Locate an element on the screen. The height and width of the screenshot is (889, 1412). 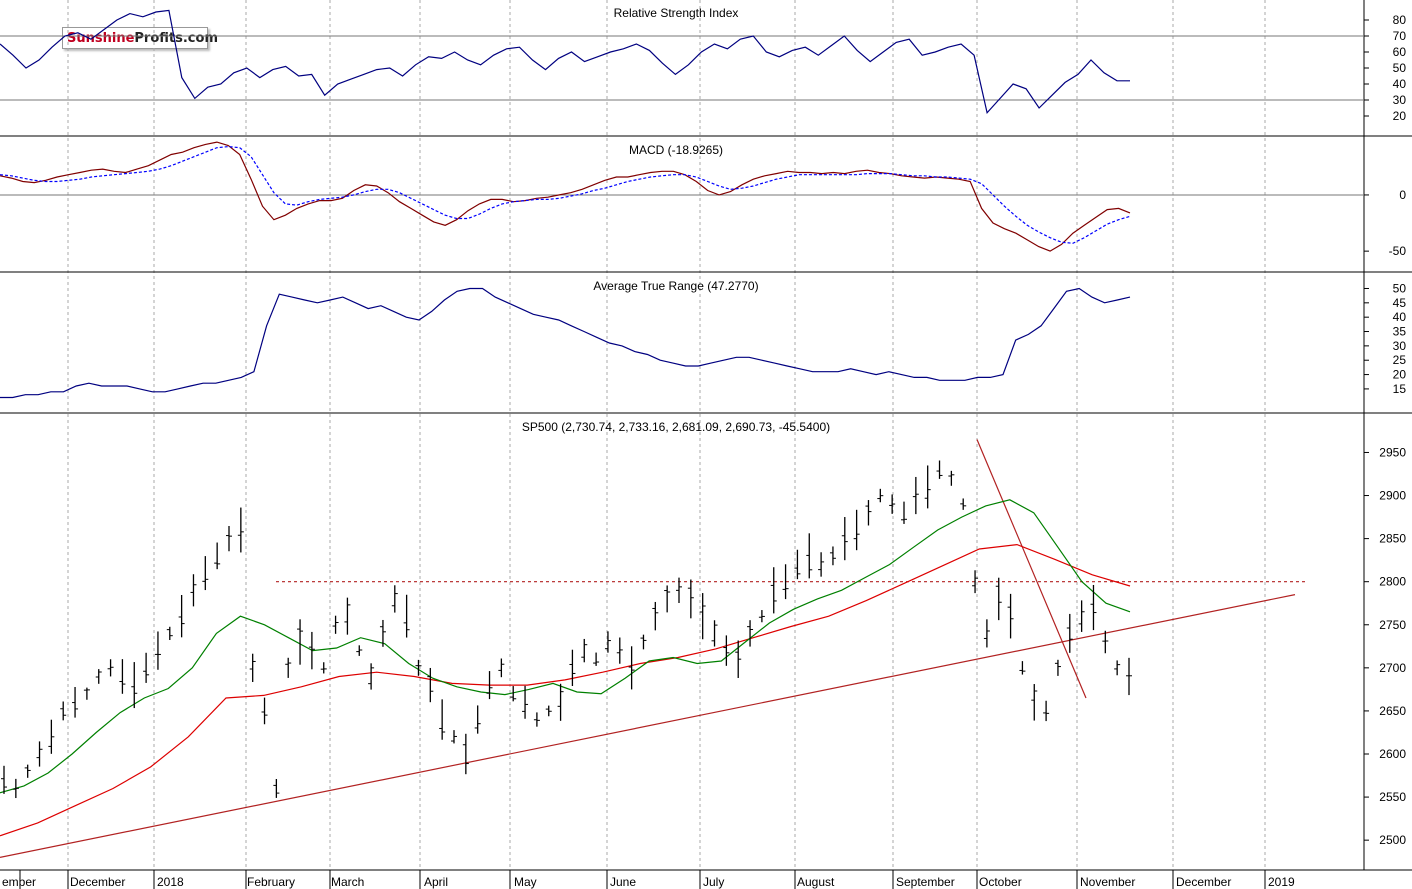
month-label: August is located at coordinates (816, 882).